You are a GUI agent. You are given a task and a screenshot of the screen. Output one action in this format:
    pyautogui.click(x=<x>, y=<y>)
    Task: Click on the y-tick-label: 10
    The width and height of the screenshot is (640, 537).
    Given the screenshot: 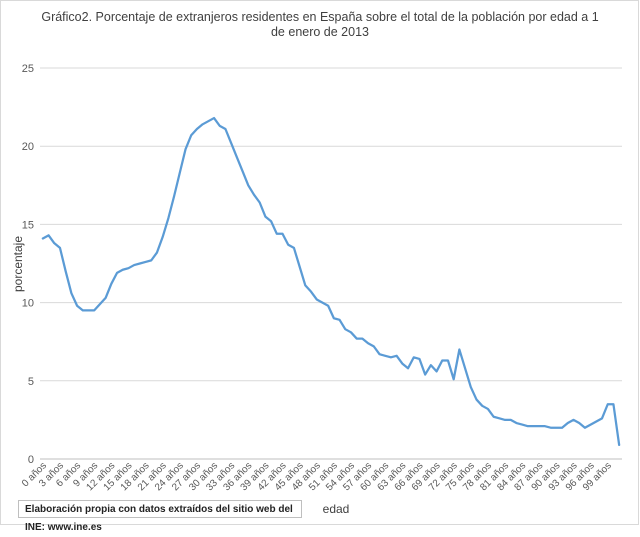 What is the action you would take?
    pyautogui.click(x=28, y=304)
    